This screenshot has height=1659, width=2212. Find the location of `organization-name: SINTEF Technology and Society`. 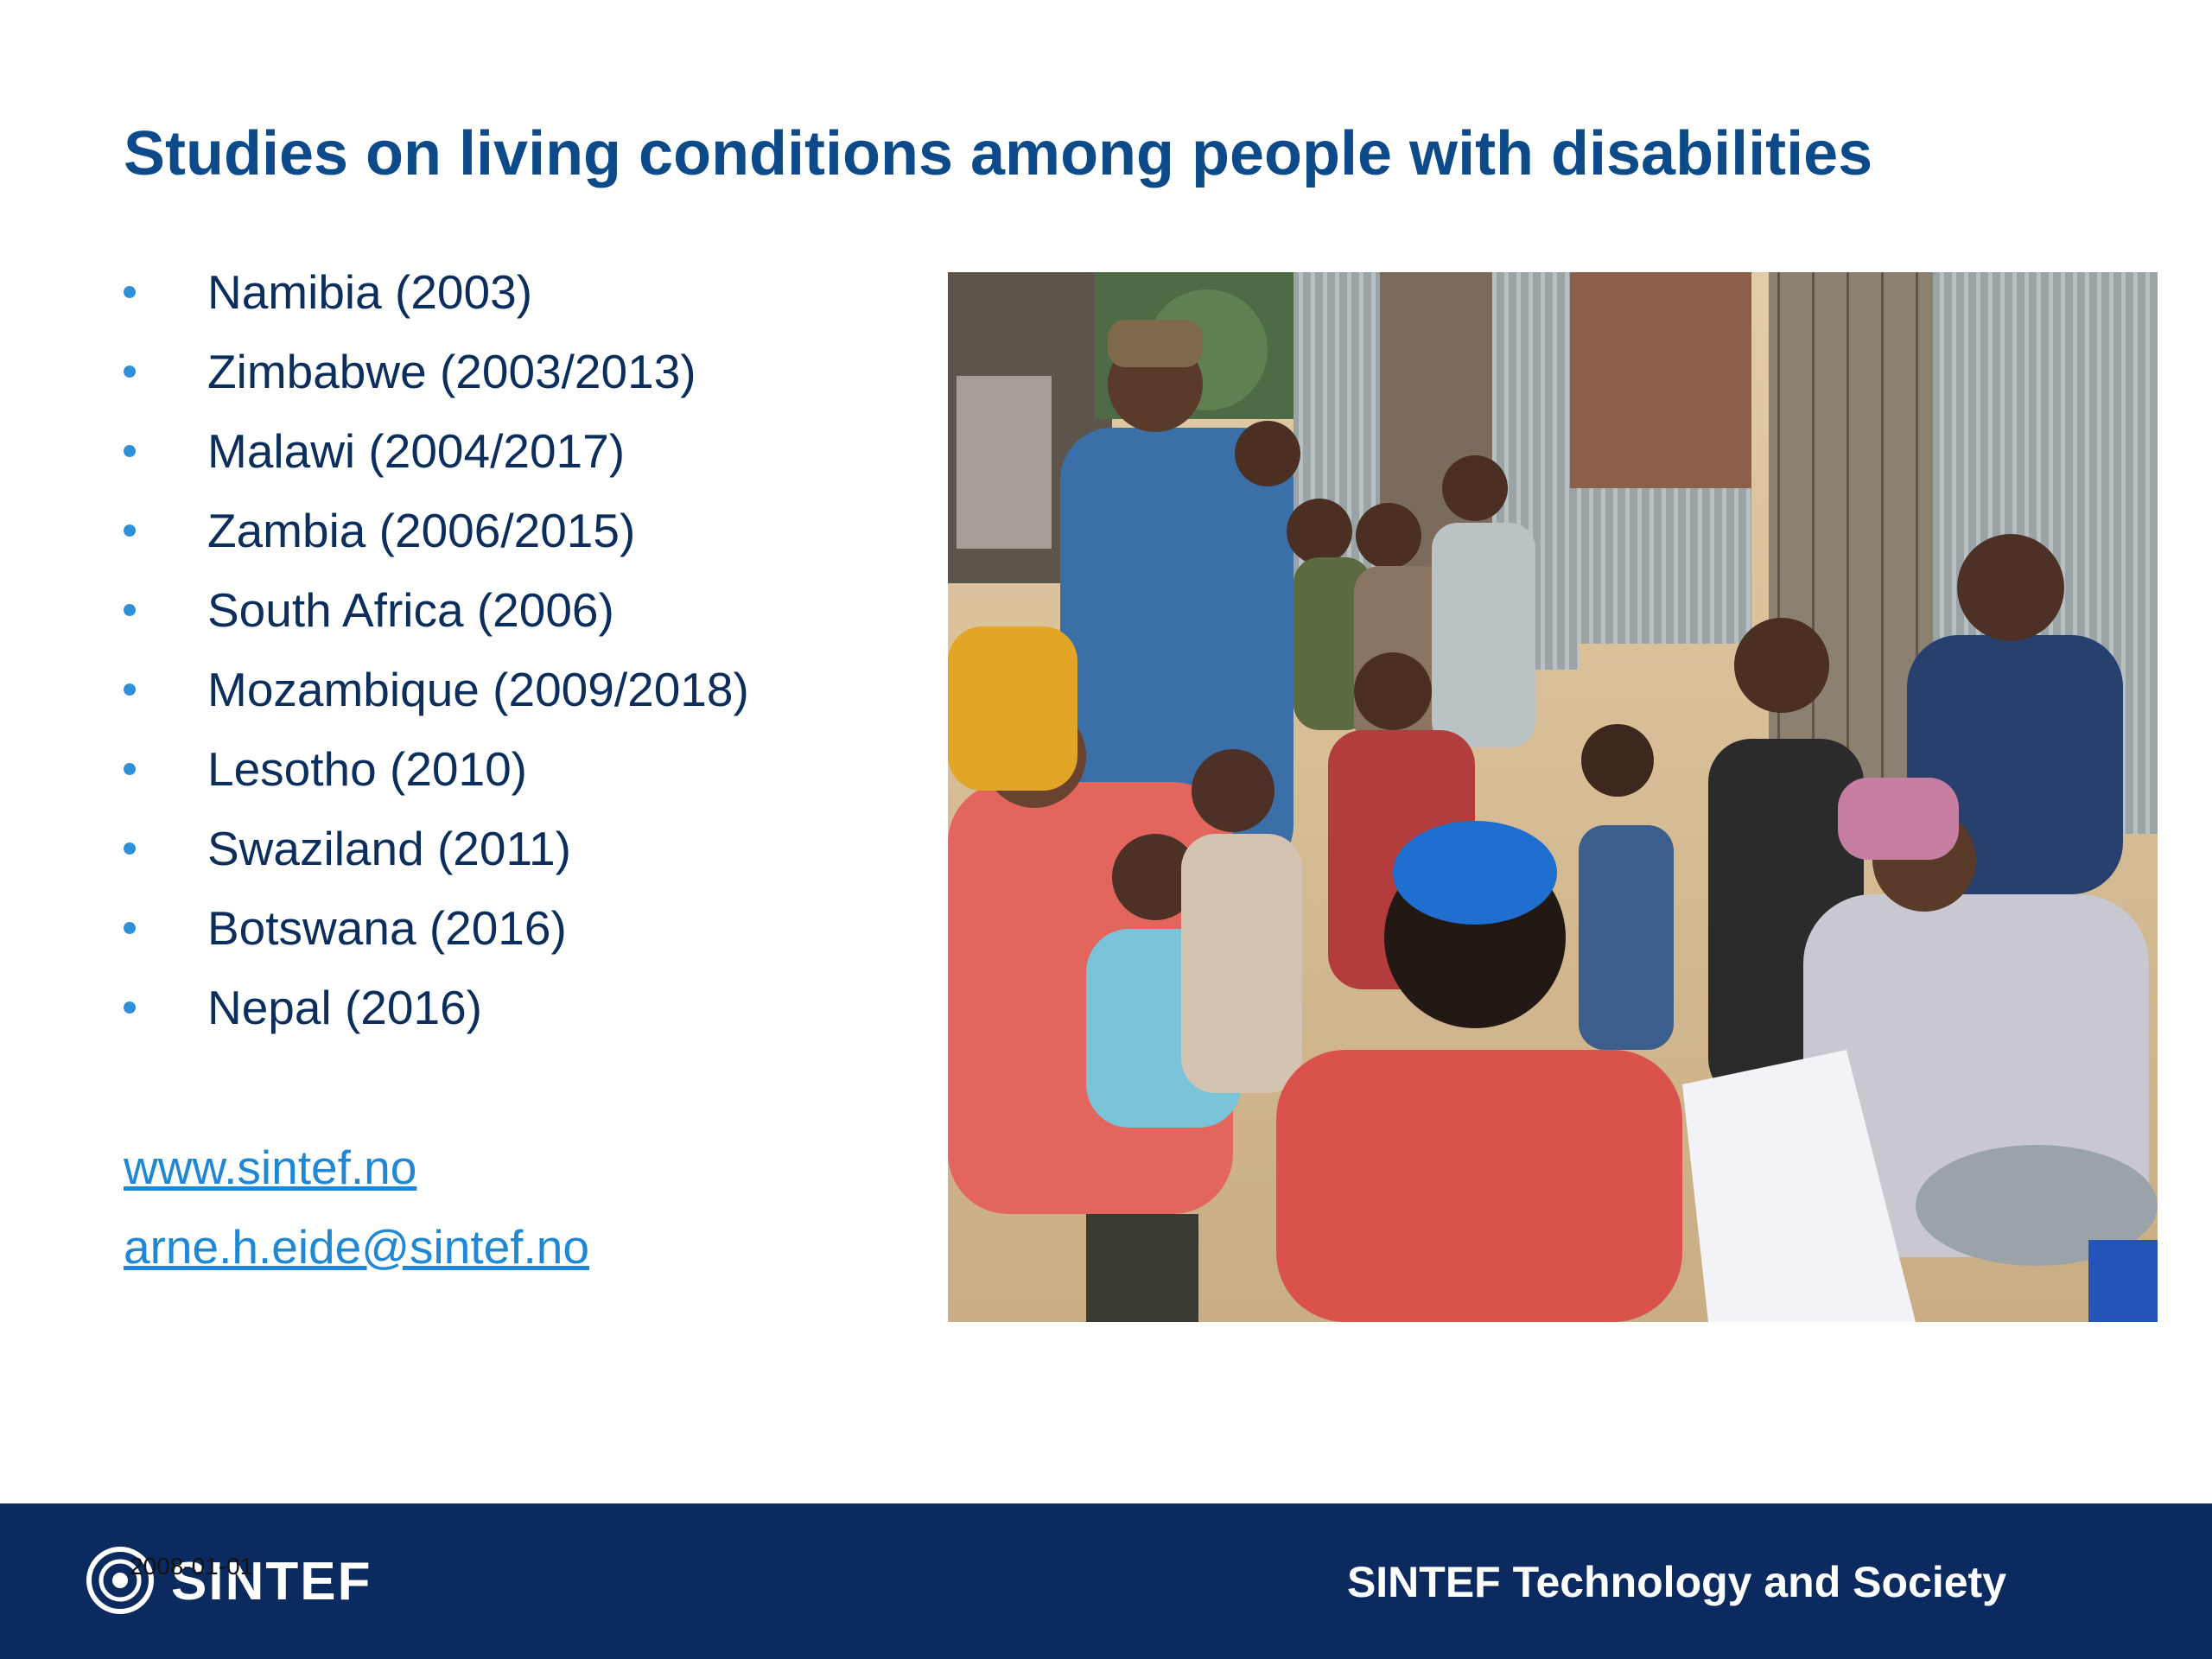

organization-name: SINTEF Technology and Society is located at coordinates (1676, 1582).